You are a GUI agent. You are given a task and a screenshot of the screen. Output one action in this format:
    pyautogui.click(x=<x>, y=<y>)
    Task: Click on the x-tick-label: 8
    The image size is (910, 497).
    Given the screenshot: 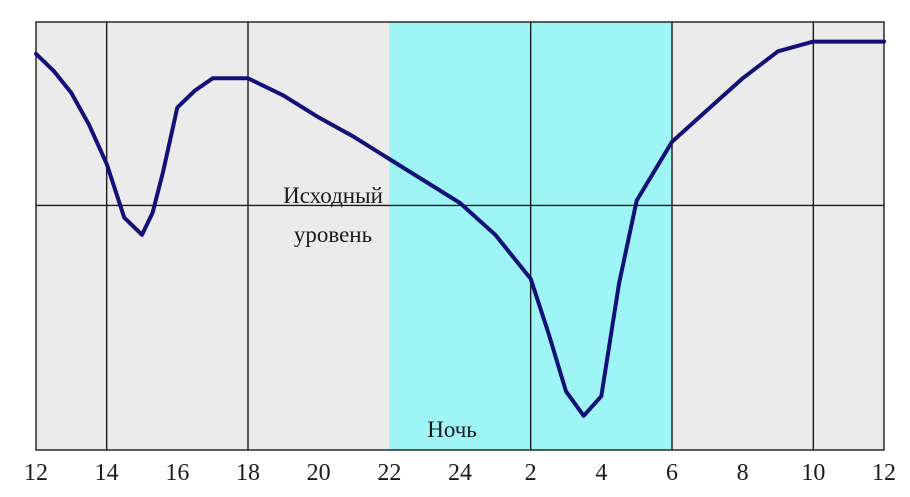 What is the action you would take?
    pyautogui.click(x=743, y=473)
    